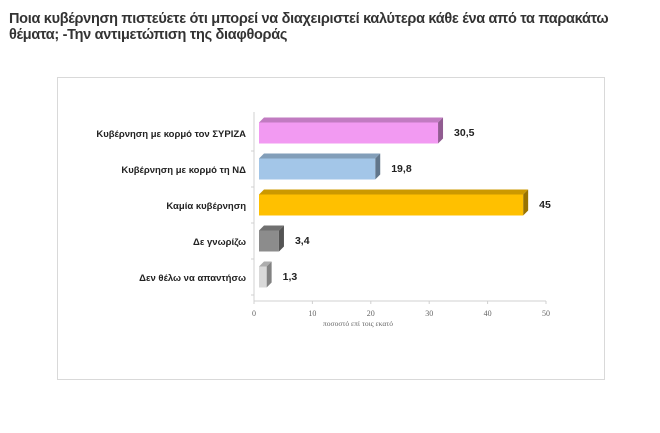  Describe the element at coordinates (371, 313) in the screenshot. I see `x-tick-label: 20` at that location.